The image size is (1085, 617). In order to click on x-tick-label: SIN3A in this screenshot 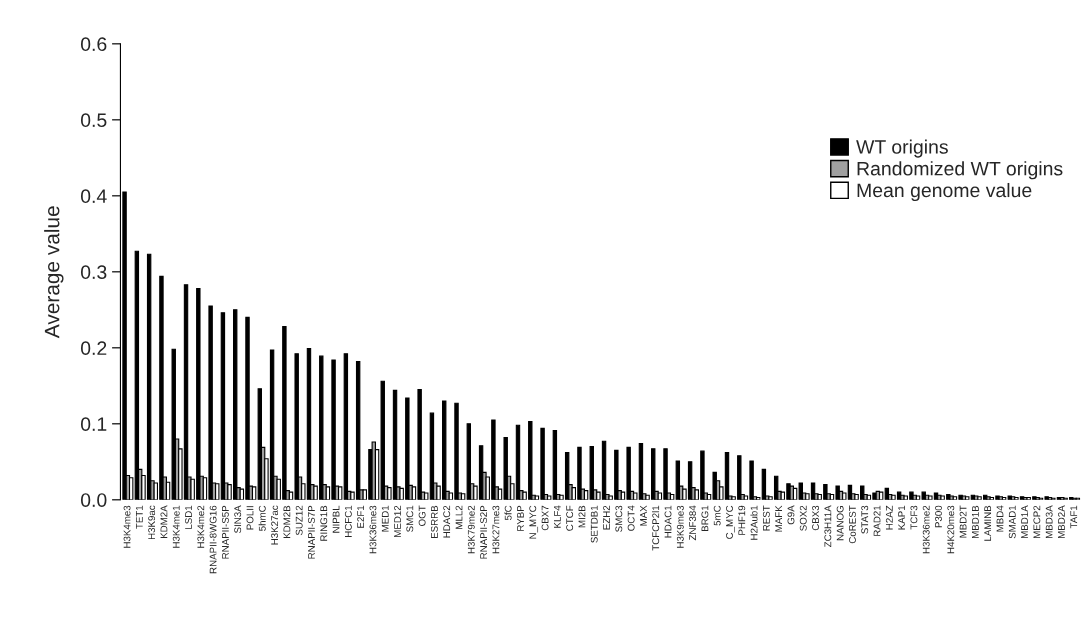, I will do `click(238, 519)`.